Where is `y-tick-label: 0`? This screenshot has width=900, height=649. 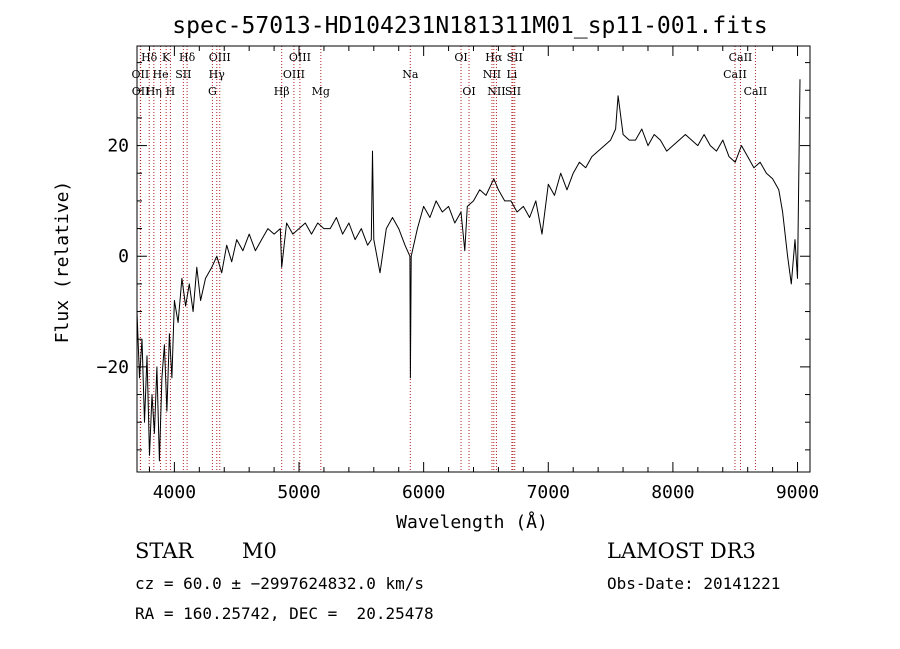
y-tick-label: 0 is located at coordinates (123, 256).